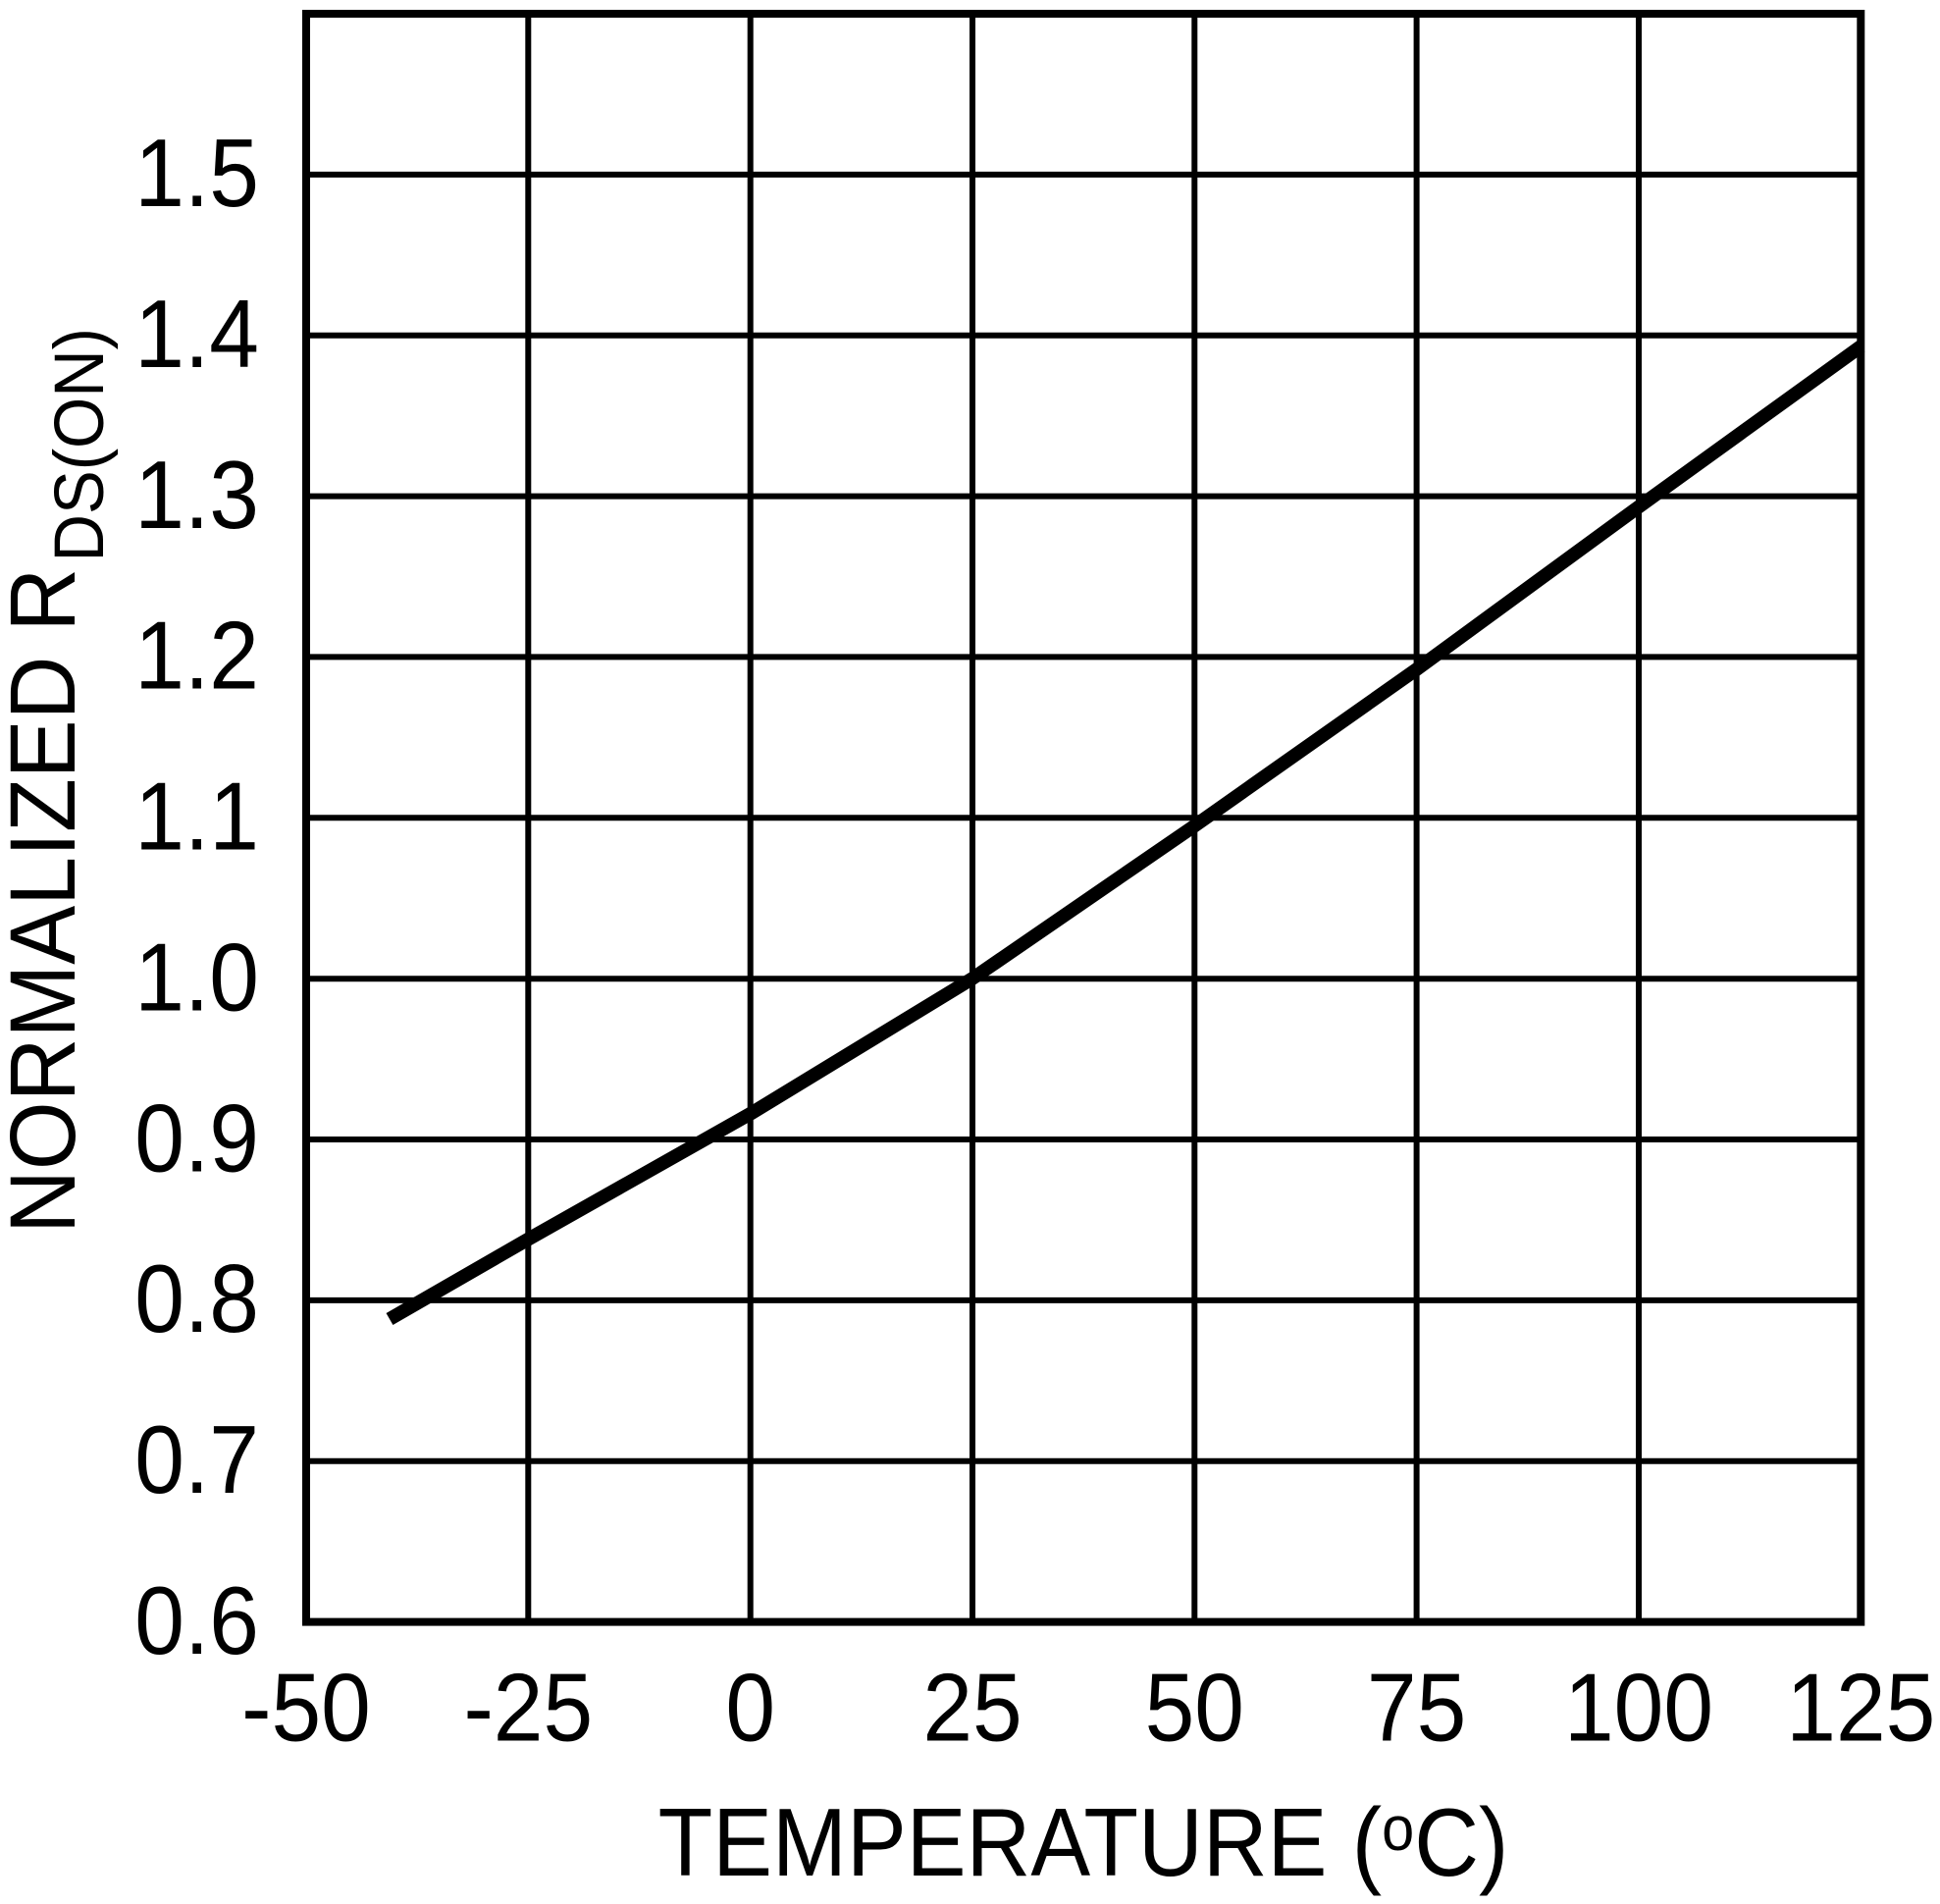  I want to click on svg-text: -25, so click(528, 1708).